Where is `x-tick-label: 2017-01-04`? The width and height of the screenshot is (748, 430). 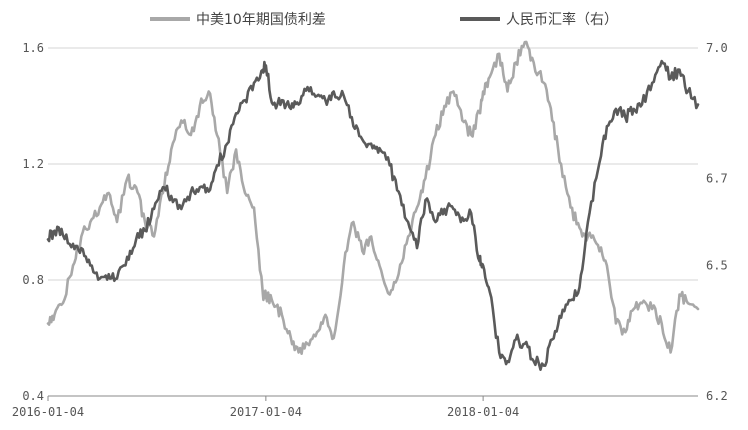
x-tick-label: 2017-01-04 is located at coordinates (266, 412).